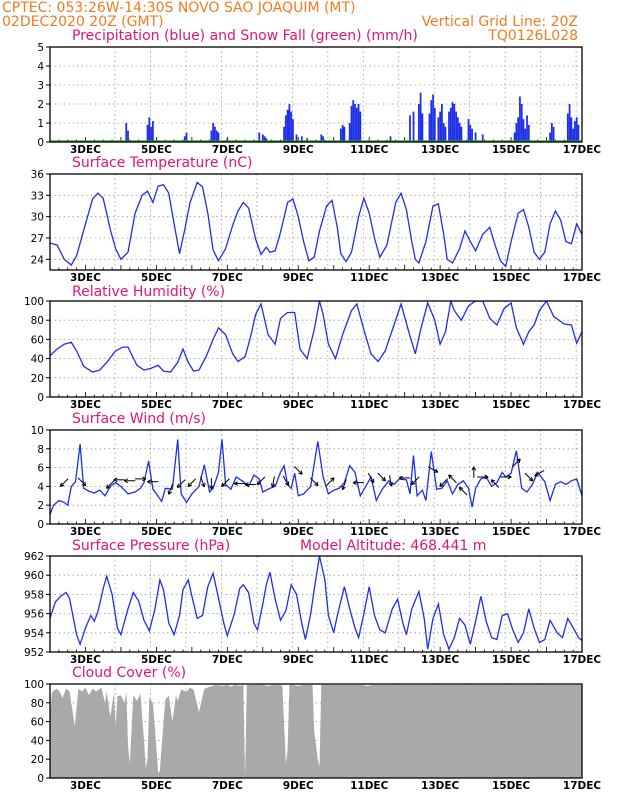 This screenshot has height=804, width=618. I want to click on y-tick-label: 4, so click(40, 67).